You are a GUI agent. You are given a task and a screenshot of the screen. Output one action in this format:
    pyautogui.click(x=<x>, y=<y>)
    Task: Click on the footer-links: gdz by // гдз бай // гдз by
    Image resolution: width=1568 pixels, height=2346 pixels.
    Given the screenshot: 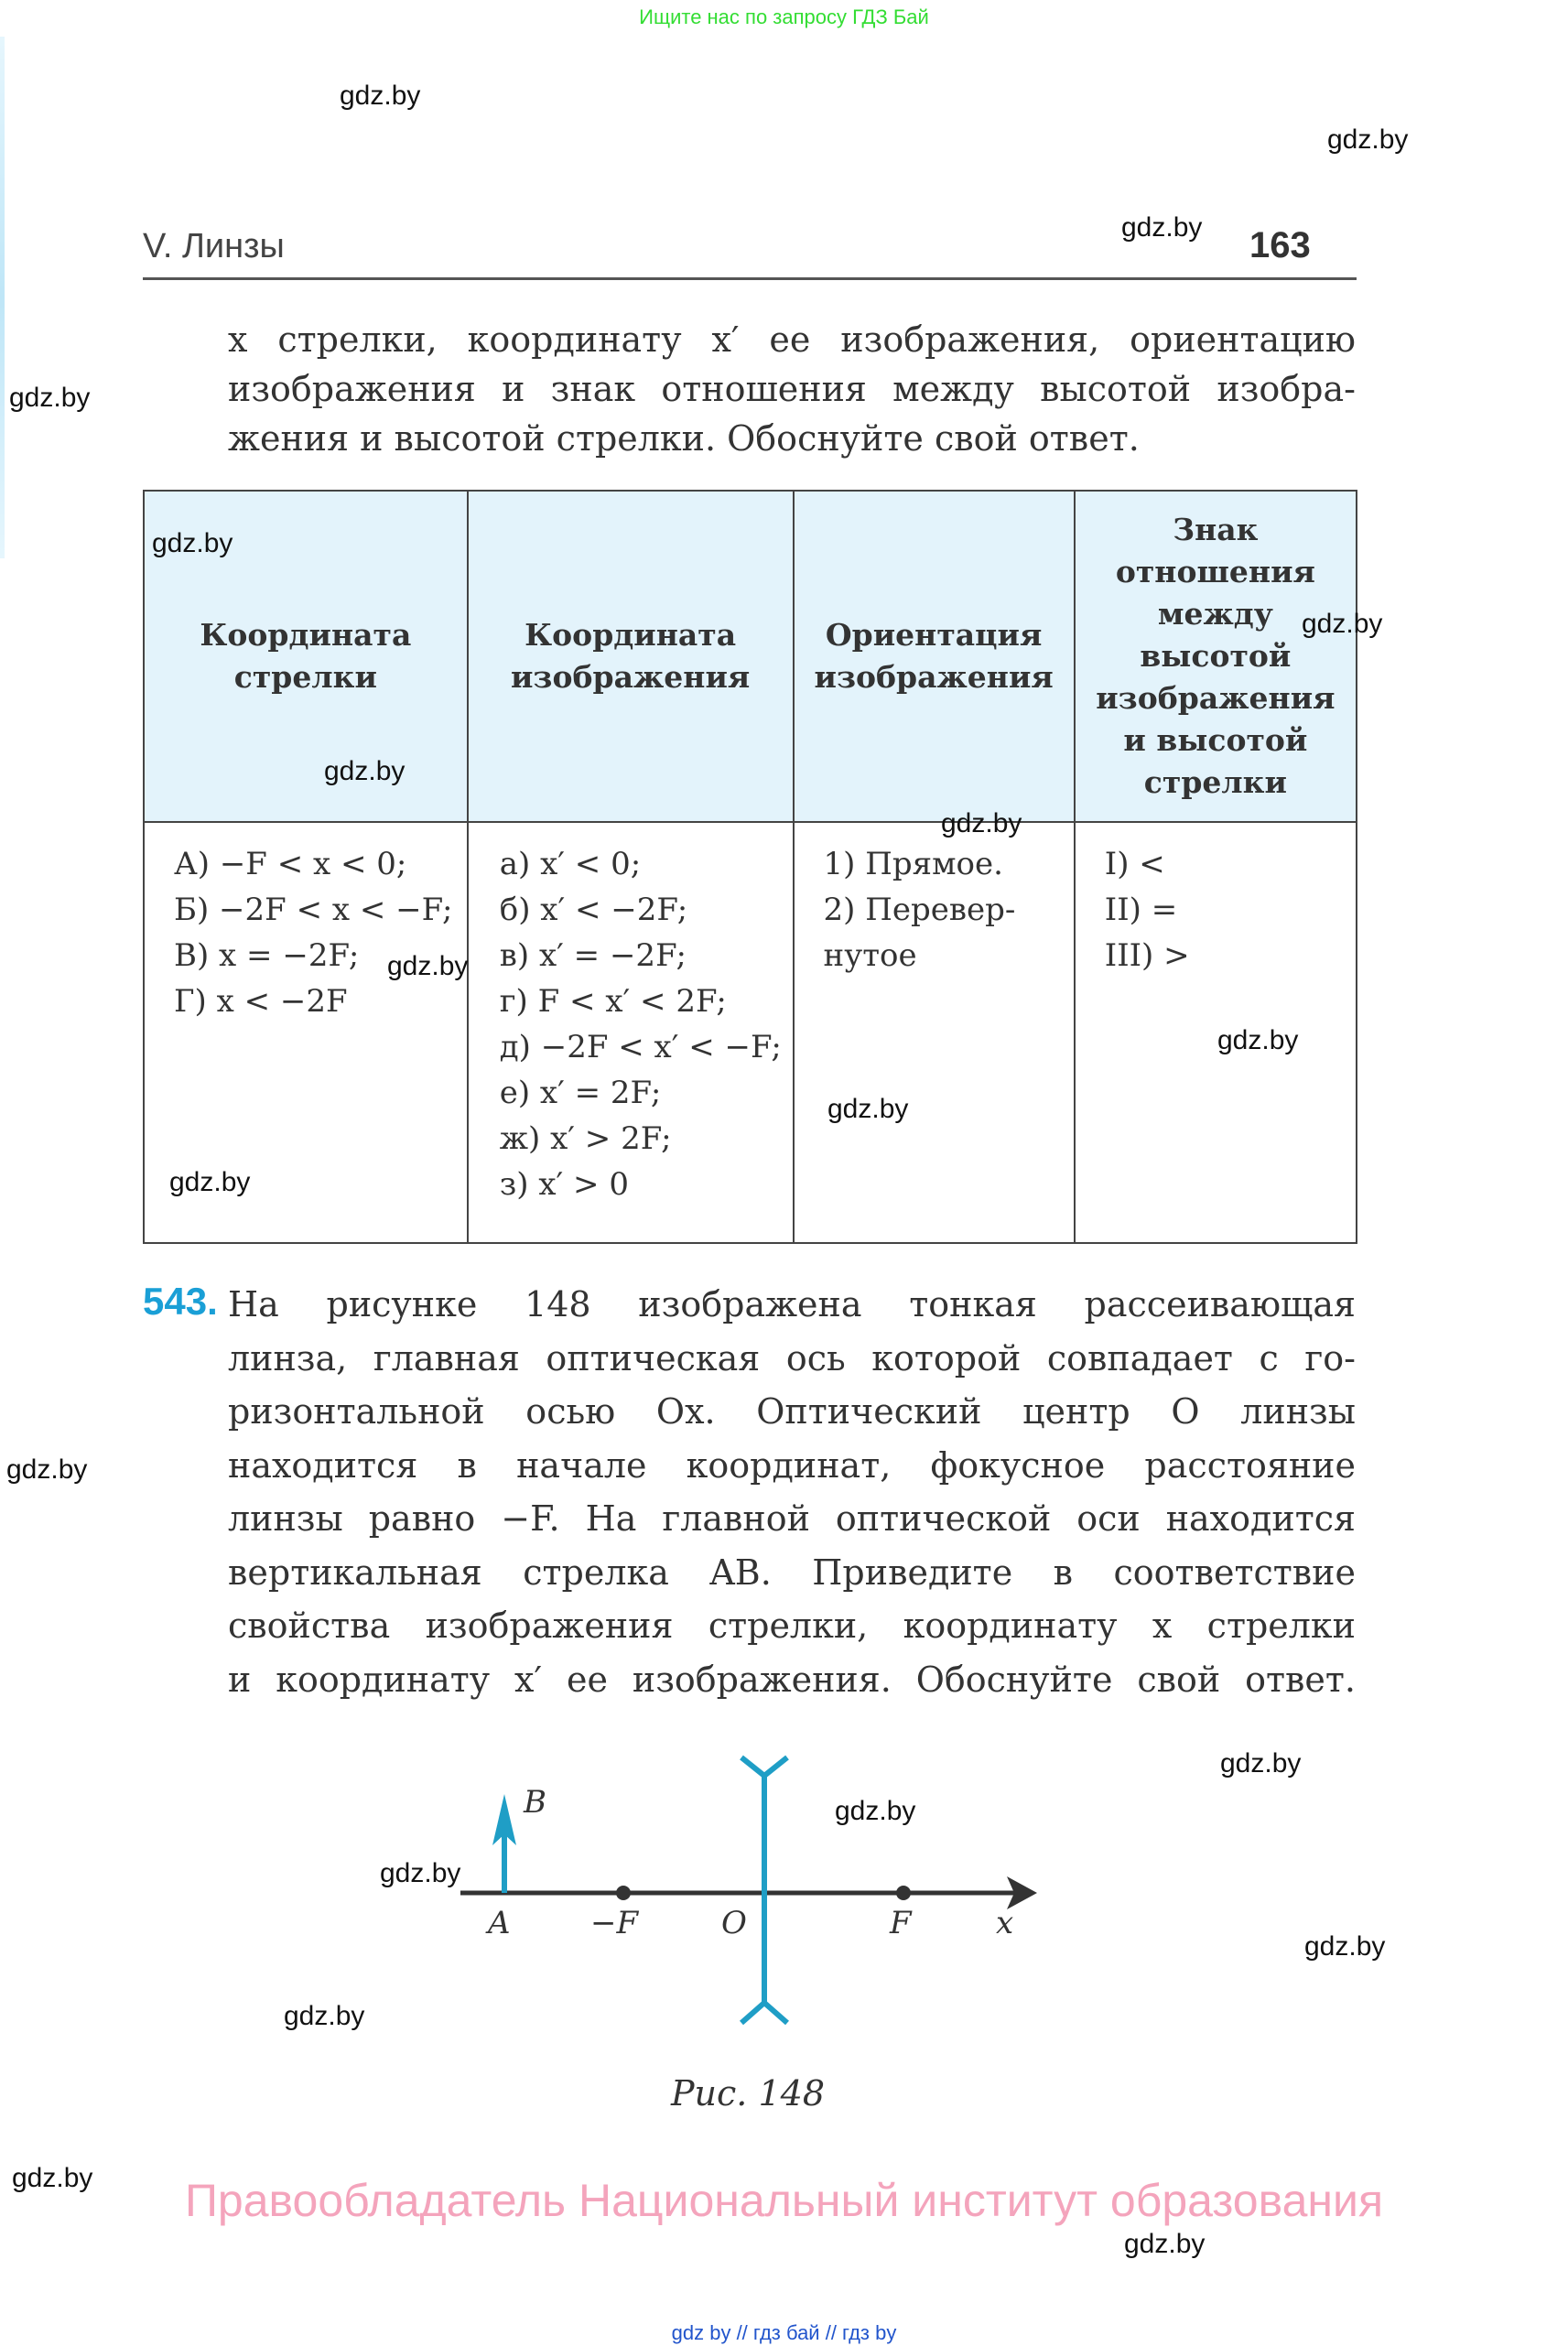 What is the action you would take?
    pyautogui.click(x=784, y=2332)
    